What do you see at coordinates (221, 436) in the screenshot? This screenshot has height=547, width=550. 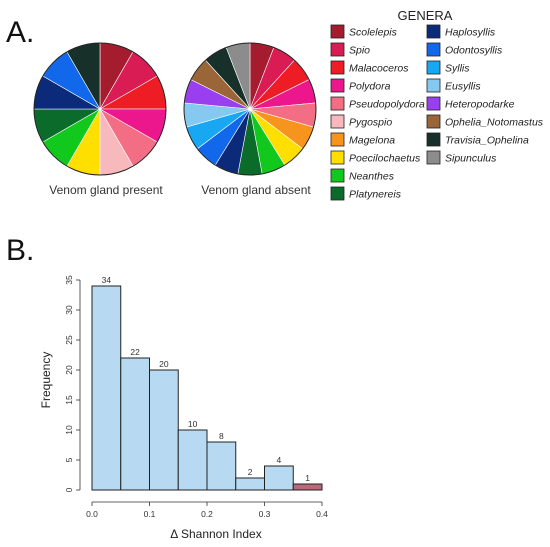 I see `histogram-bar-label-4: 8` at bounding box center [221, 436].